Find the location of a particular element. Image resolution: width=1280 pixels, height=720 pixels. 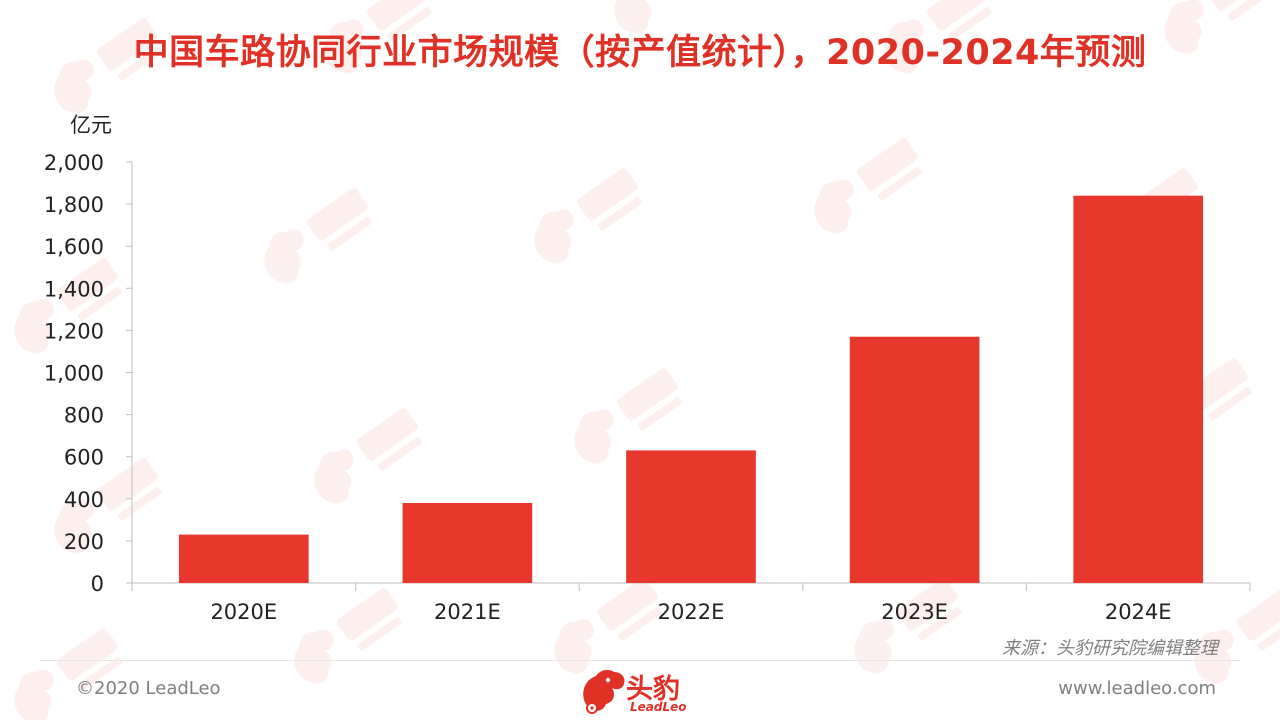

bar-2024e is located at coordinates (1138, 389).